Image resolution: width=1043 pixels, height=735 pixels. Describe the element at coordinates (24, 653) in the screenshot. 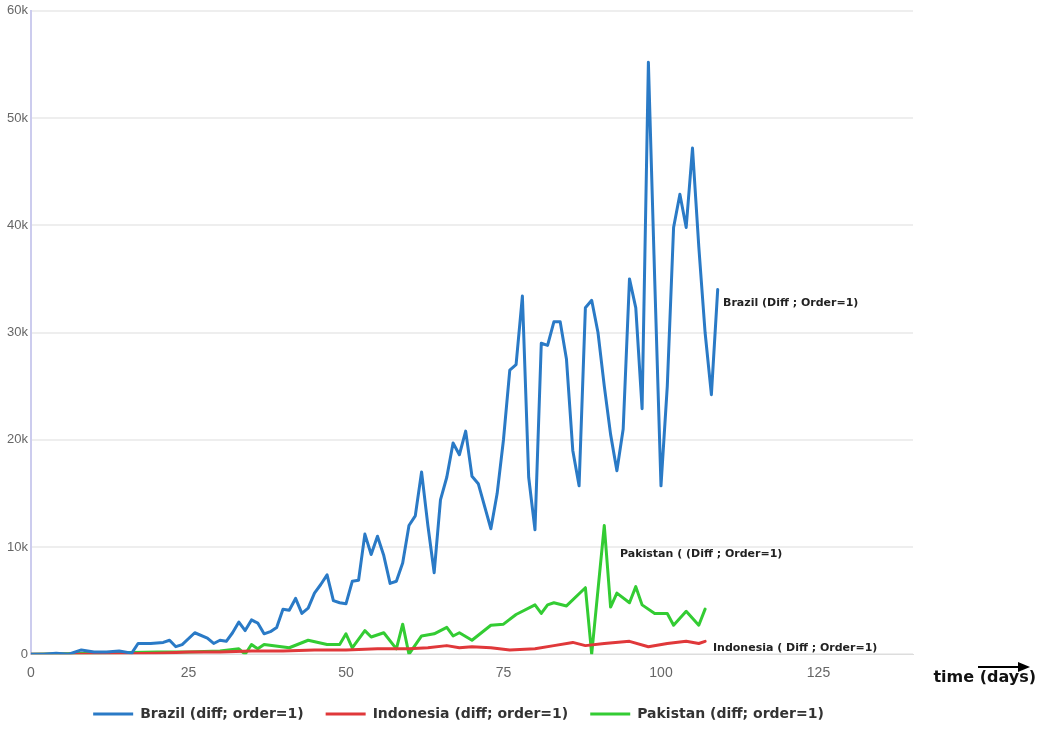

I see `y-tick-label: 0` at that location.